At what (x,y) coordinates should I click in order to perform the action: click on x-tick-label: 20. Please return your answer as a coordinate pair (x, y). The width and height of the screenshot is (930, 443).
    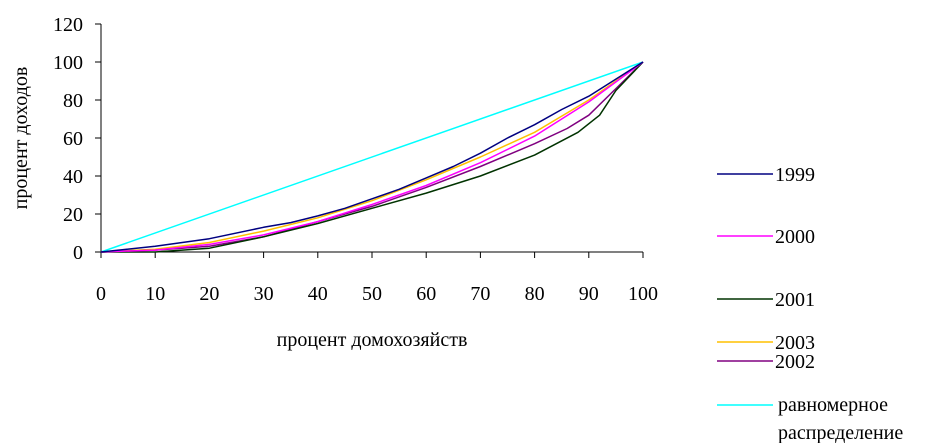
    Looking at the image, I should click on (209, 294).